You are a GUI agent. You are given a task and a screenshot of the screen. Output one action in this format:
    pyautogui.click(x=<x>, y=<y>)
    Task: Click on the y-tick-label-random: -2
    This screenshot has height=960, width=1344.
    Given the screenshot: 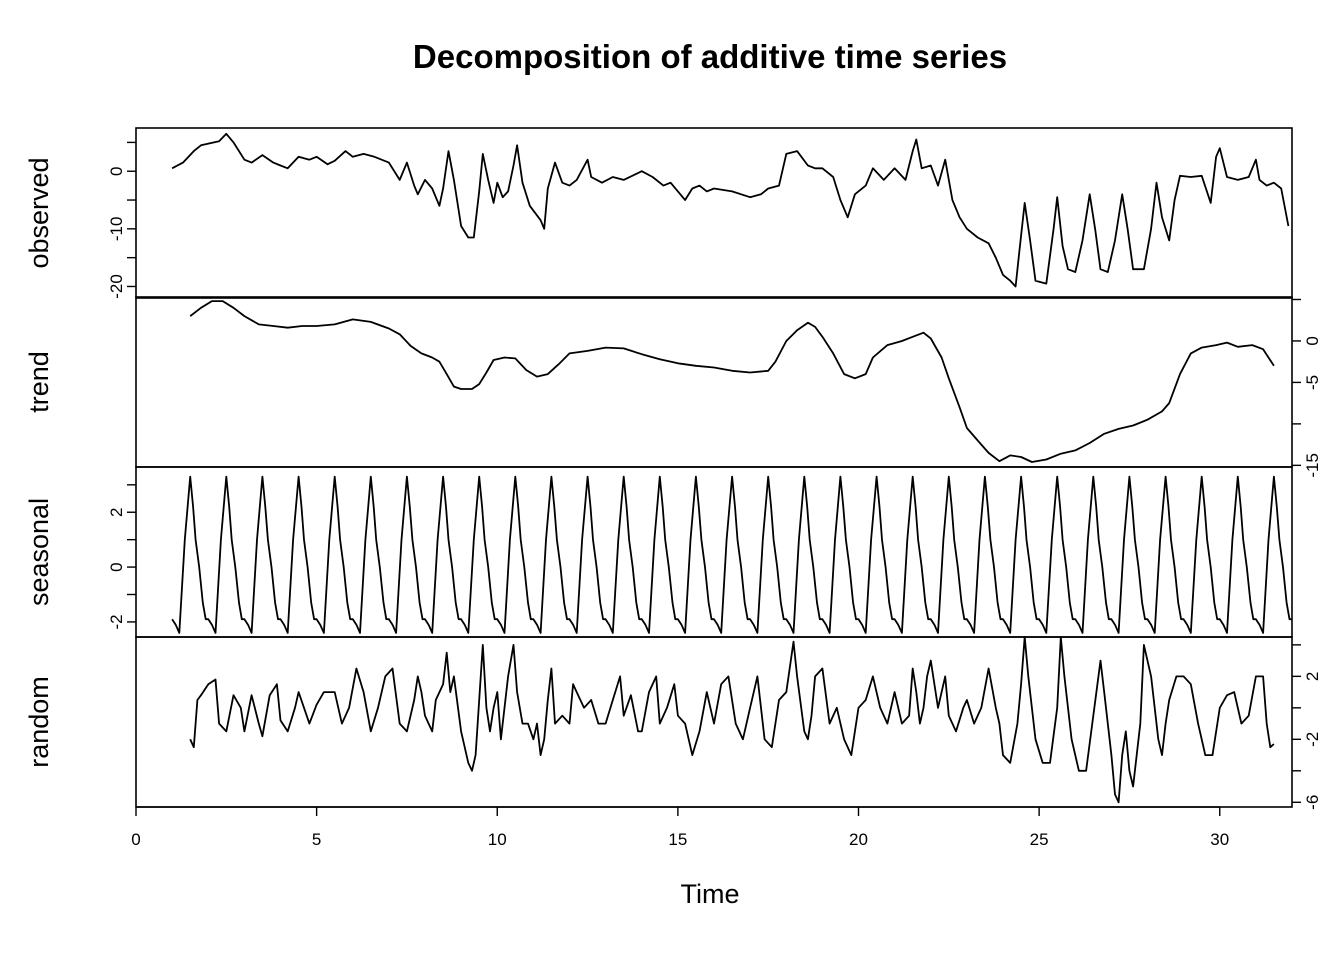 What is the action you would take?
    pyautogui.click(x=1312, y=739)
    